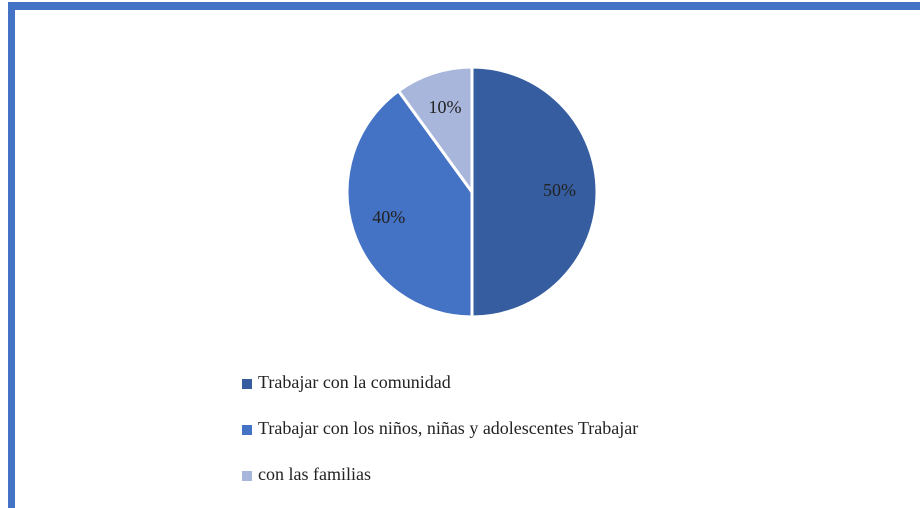 Image resolution: width=920 pixels, height=508 pixels. Describe the element at coordinates (354, 382) in the screenshot. I see `legend-label: Trabajar con la comunidad` at that location.